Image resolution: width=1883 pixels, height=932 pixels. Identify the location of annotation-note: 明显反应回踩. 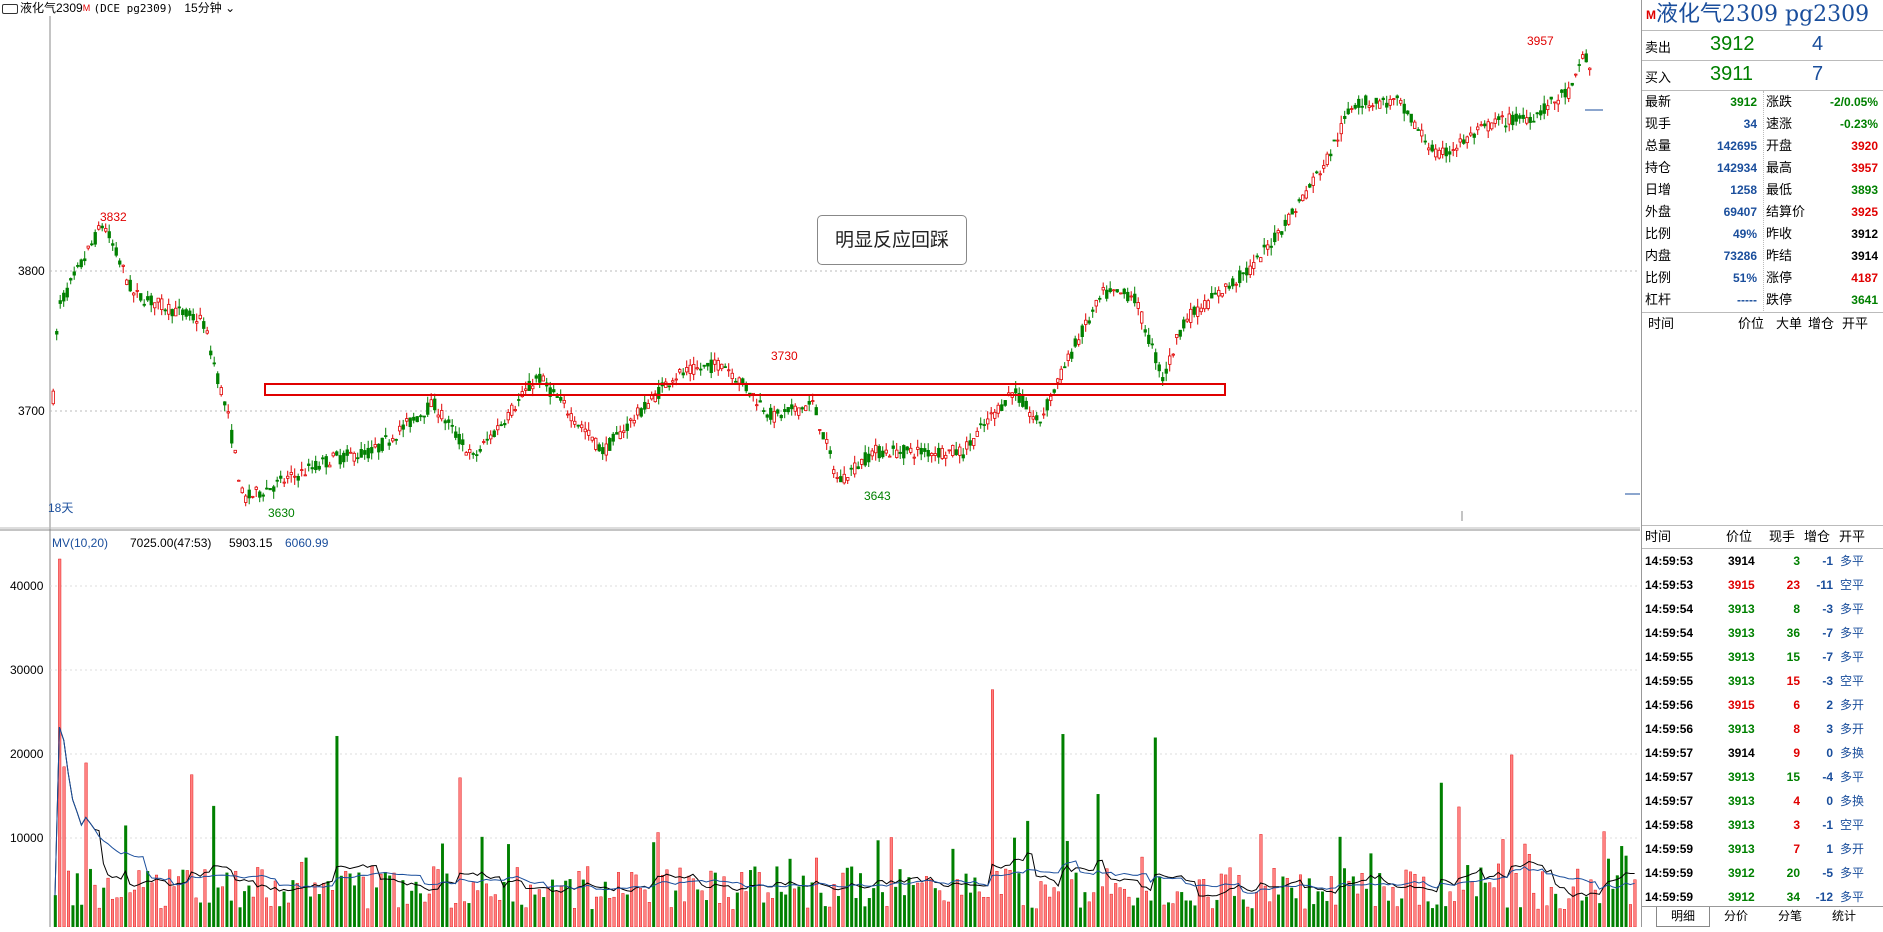
(892, 240).